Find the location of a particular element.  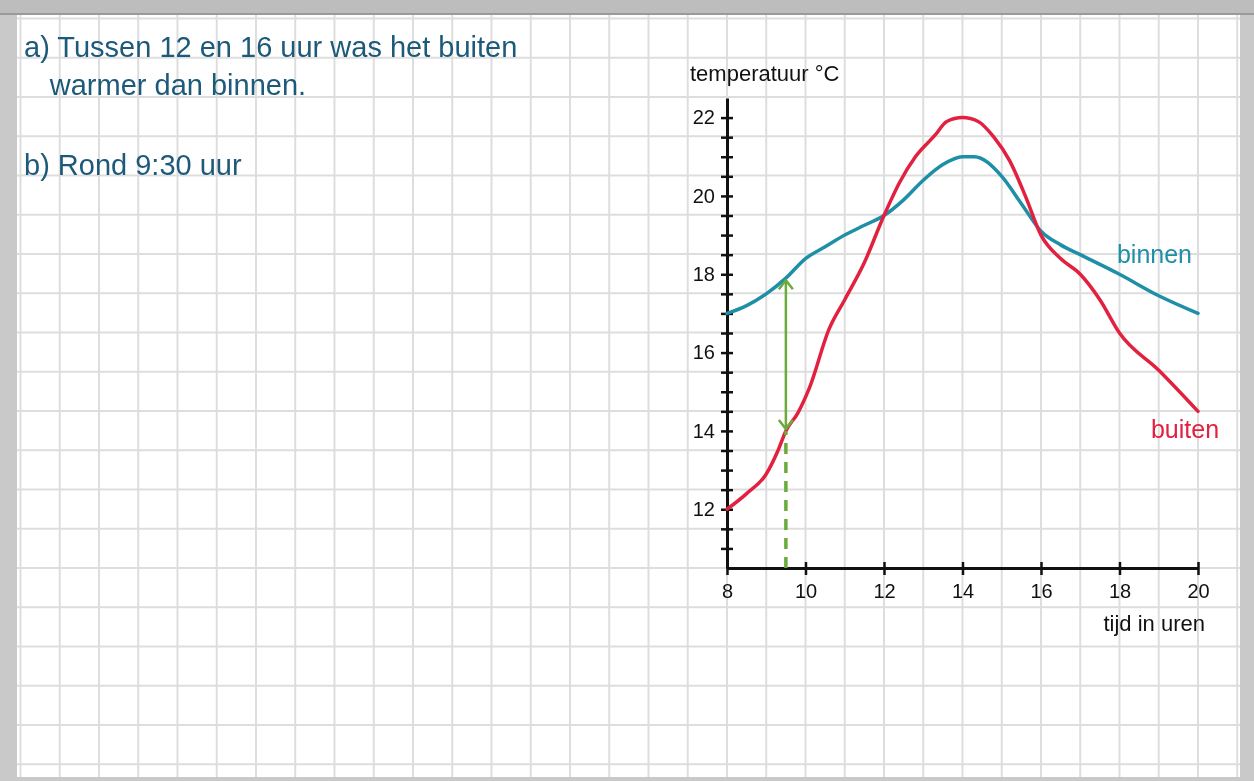

x-tick-label: 12 is located at coordinates (884, 591).